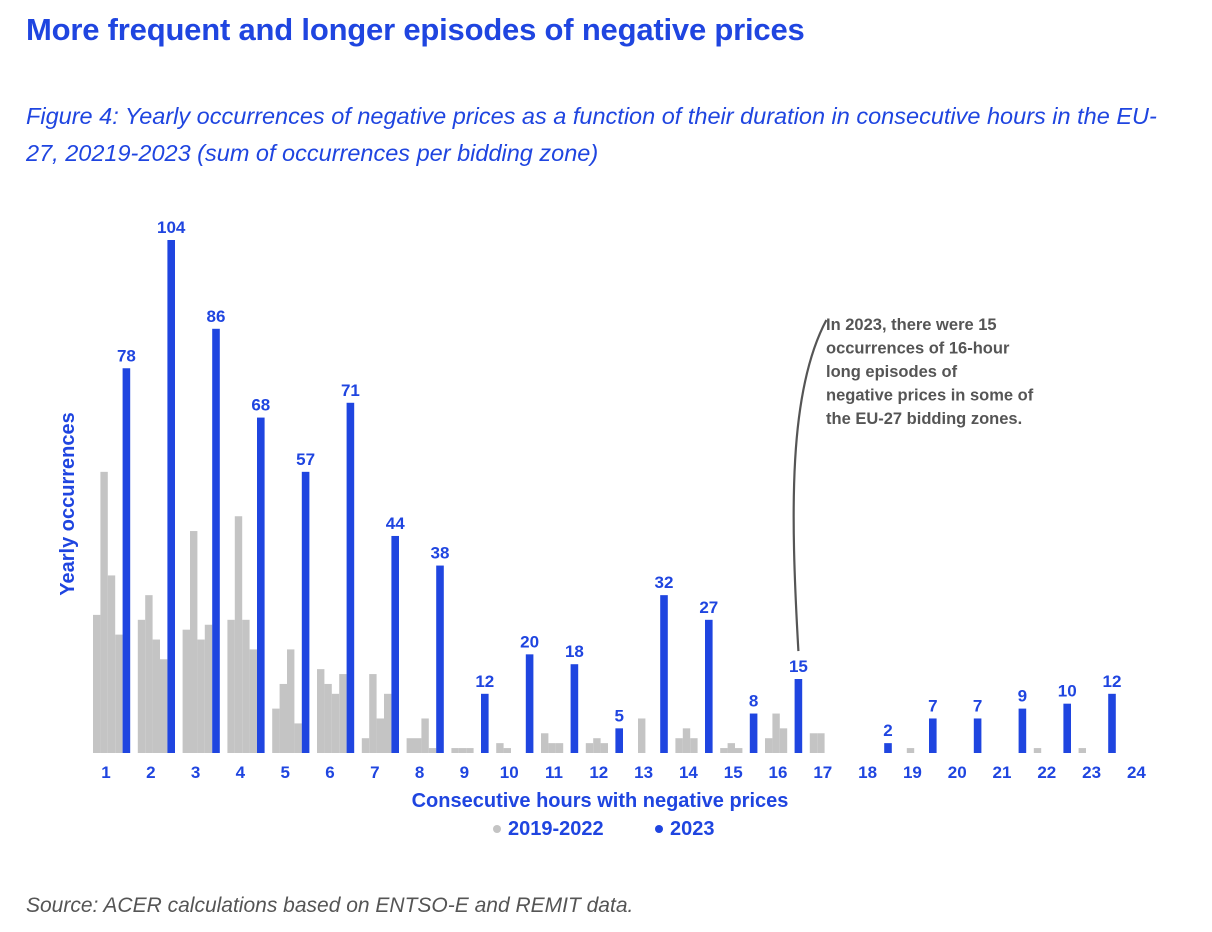  I want to click on value-label-2023-14: 27, so click(708, 607).